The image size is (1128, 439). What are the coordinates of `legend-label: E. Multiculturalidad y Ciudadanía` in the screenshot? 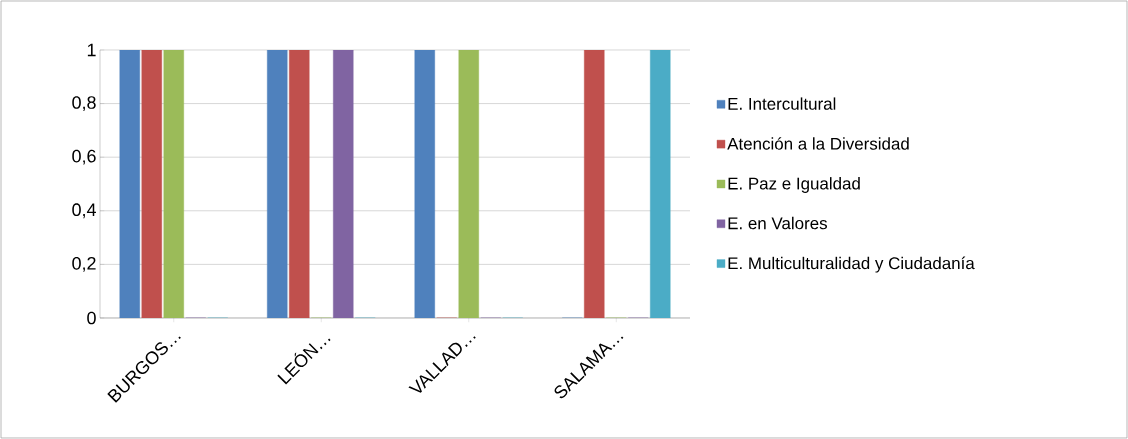 It's located at (851, 264).